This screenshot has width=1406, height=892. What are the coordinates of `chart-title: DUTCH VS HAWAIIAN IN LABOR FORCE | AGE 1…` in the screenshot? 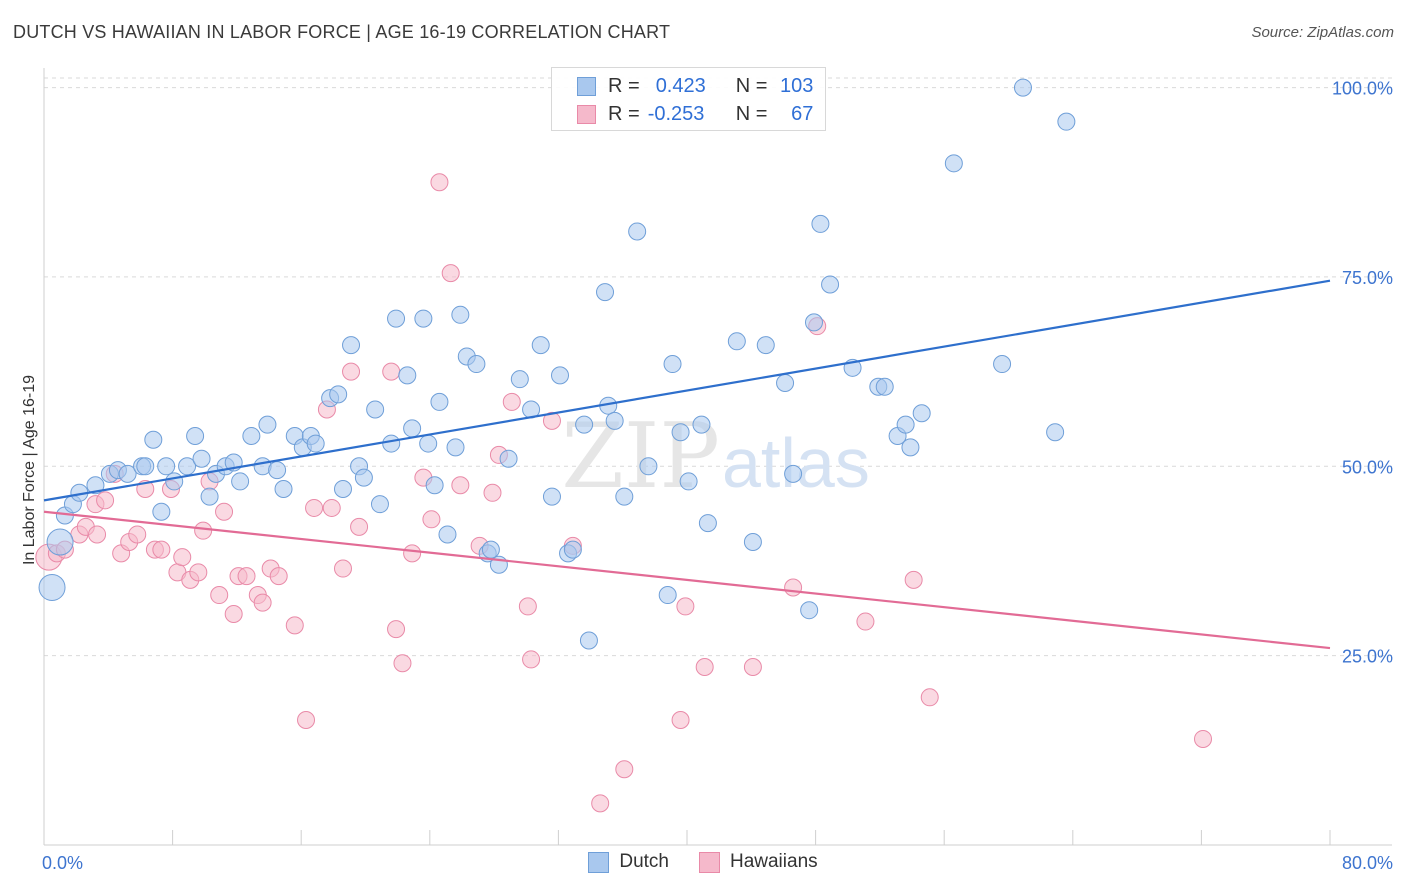 It's located at (342, 32).